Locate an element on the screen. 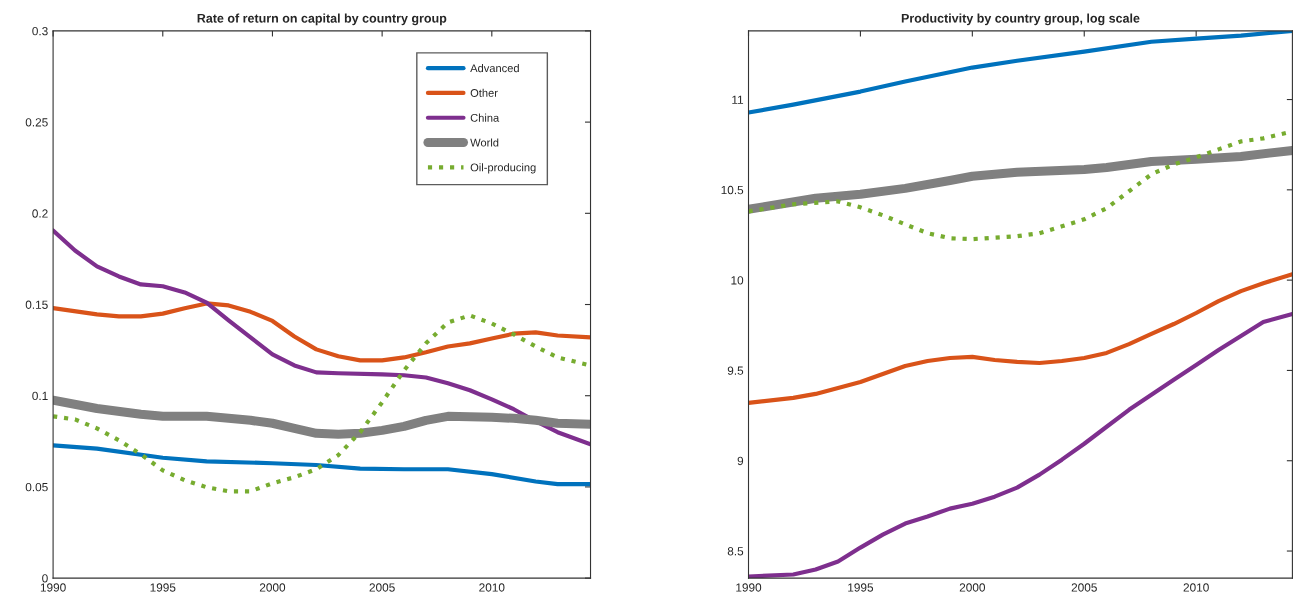 This screenshot has height=606, width=1295. legend-label: Oil-producing is located at coordinates (503, 168).